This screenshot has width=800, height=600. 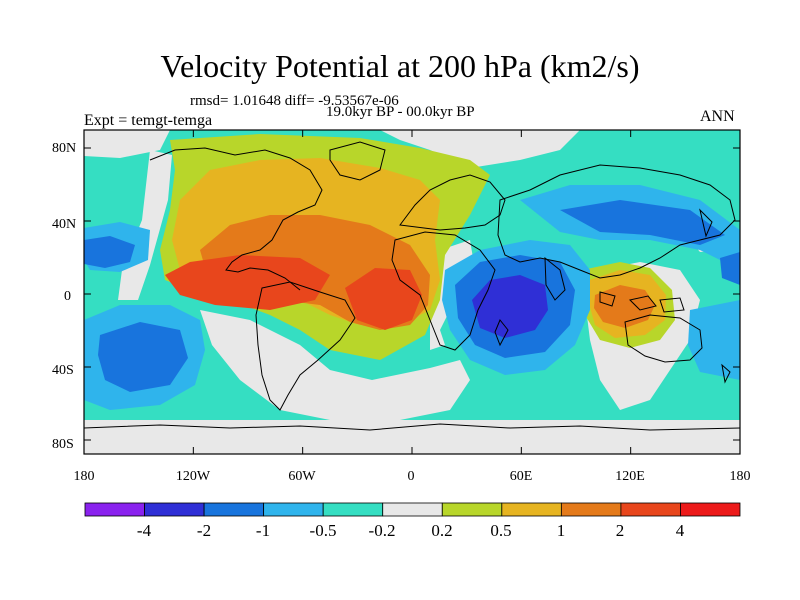 I want to click on lon-tick-60W: 60W, so click(x=302, y=476).